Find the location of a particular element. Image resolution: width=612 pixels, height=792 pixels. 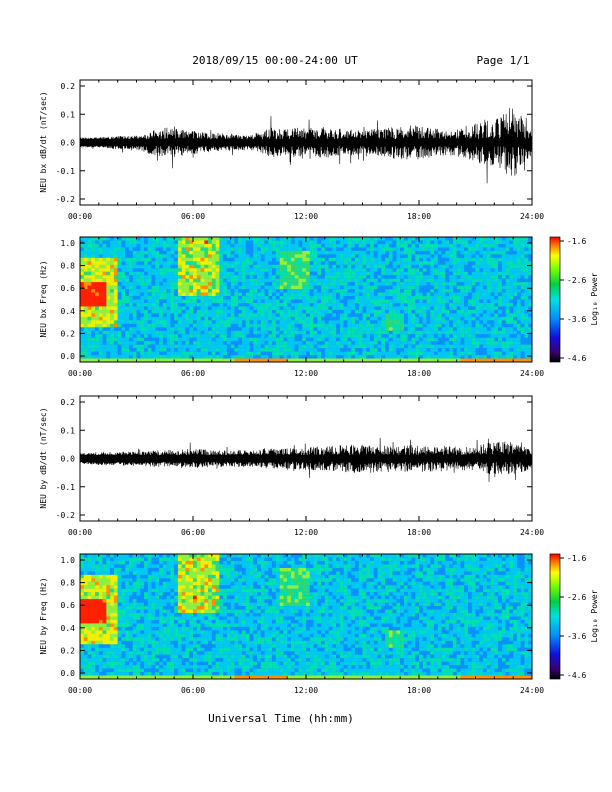

x-tick-label: 24:00 is located at coordinates (532, 216).